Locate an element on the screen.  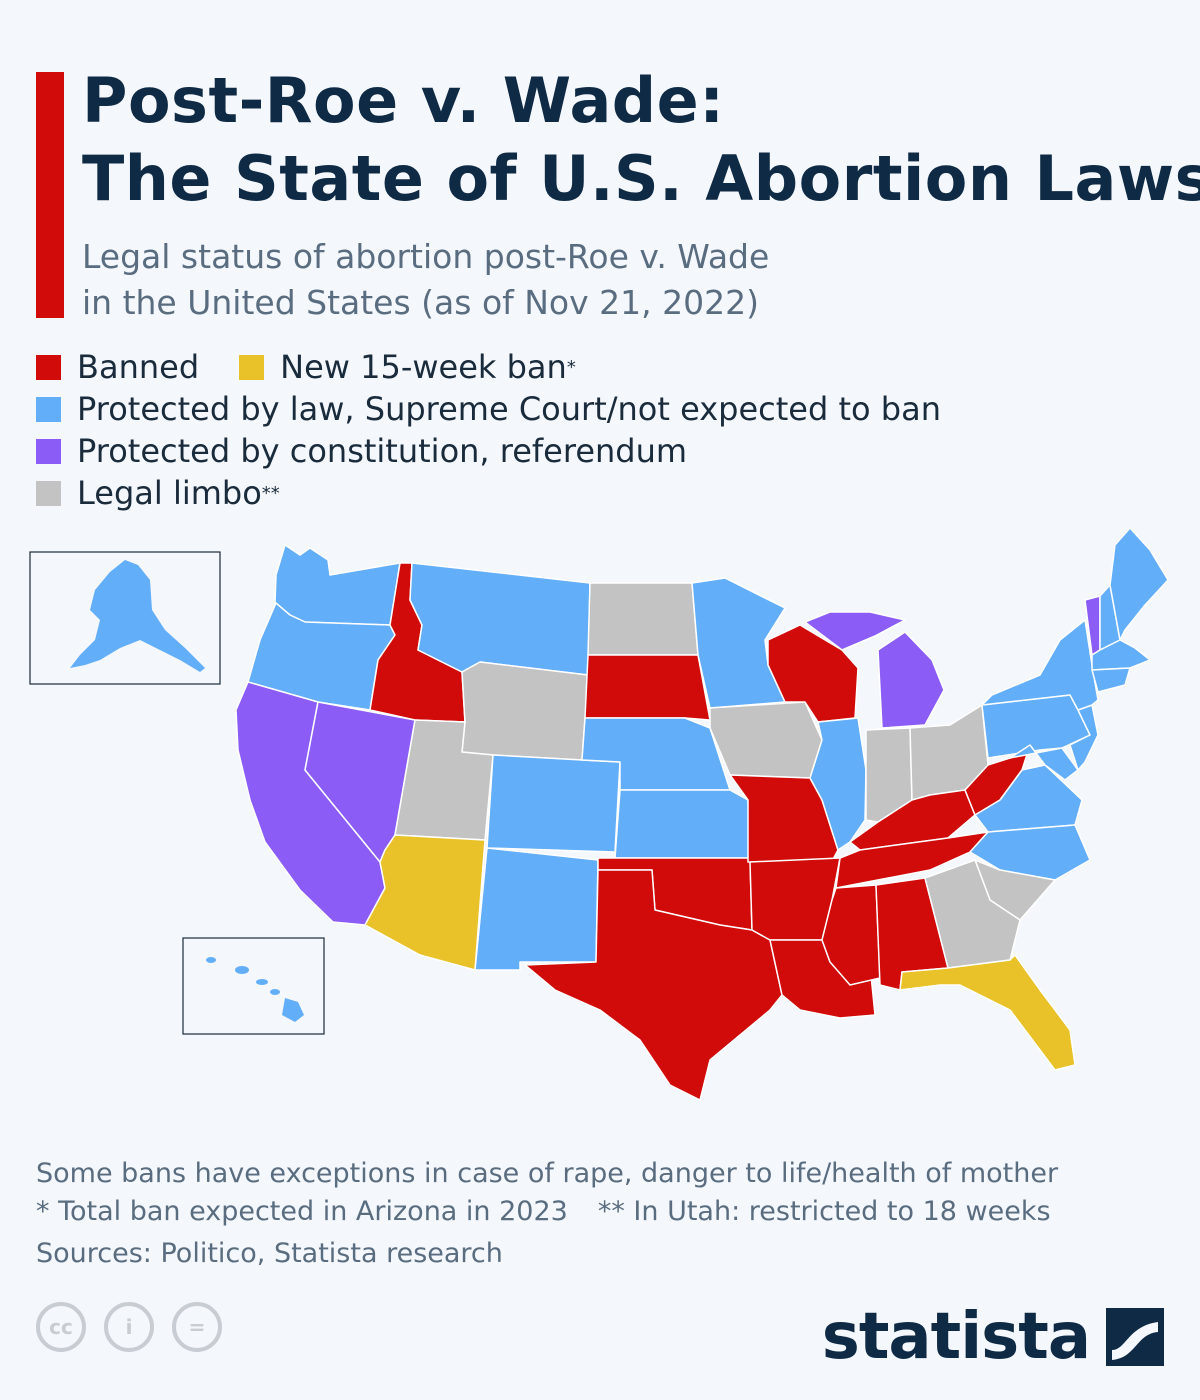
state-north-dakota is located at coordinates (643, 619).